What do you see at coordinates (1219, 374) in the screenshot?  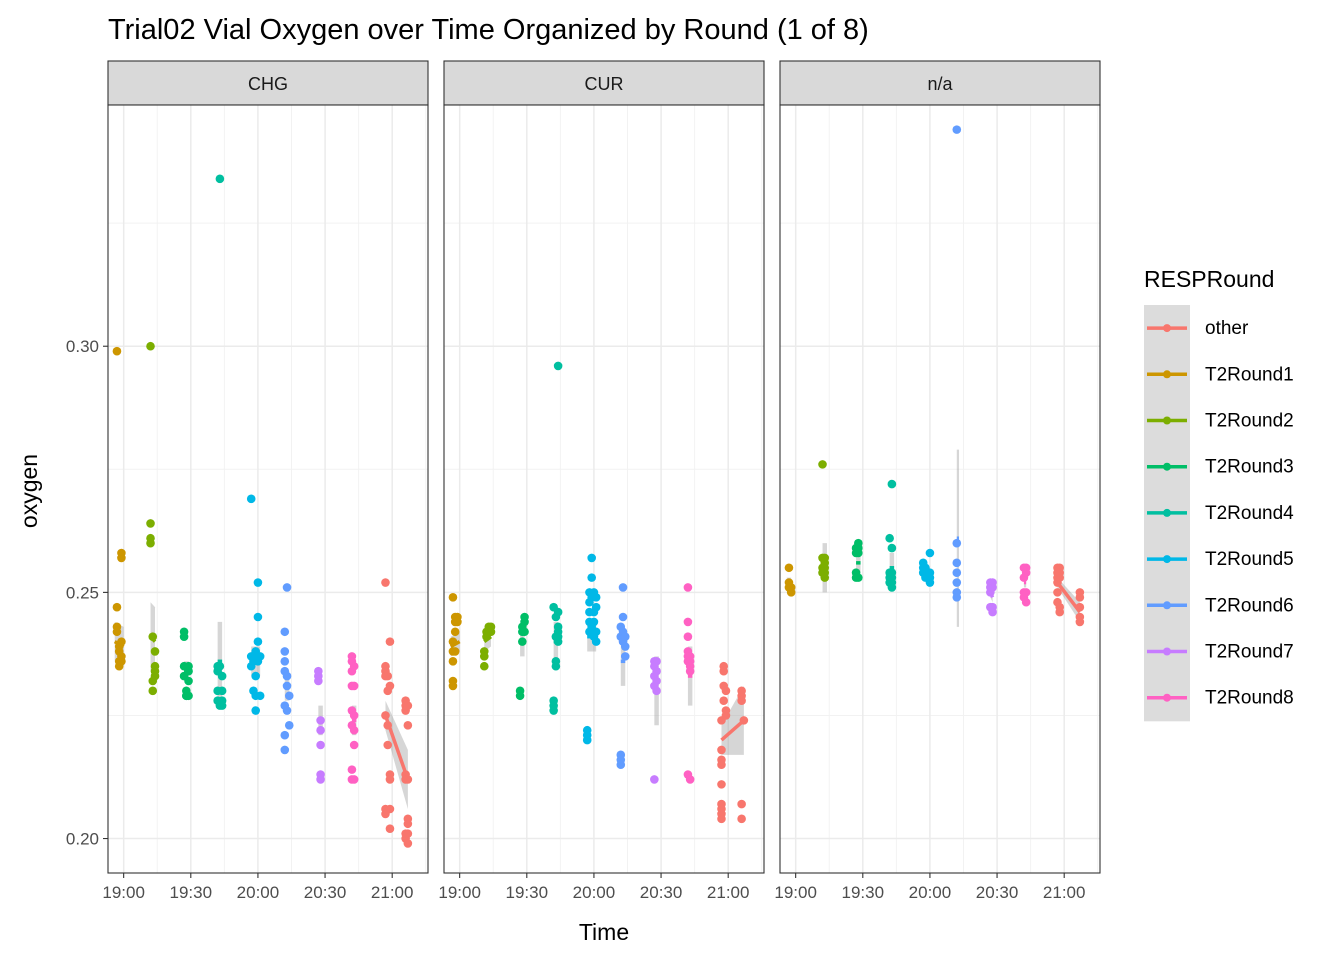 I see `legend-item: T2Round1` at bounding box center [1219, 374].